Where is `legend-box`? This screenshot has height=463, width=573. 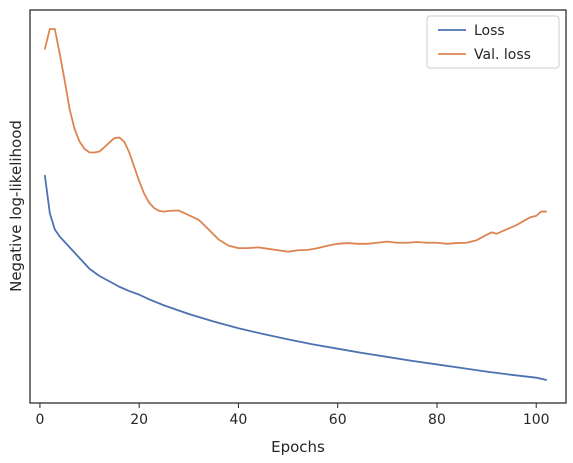
legend-box is located at coordinates (493, 42).